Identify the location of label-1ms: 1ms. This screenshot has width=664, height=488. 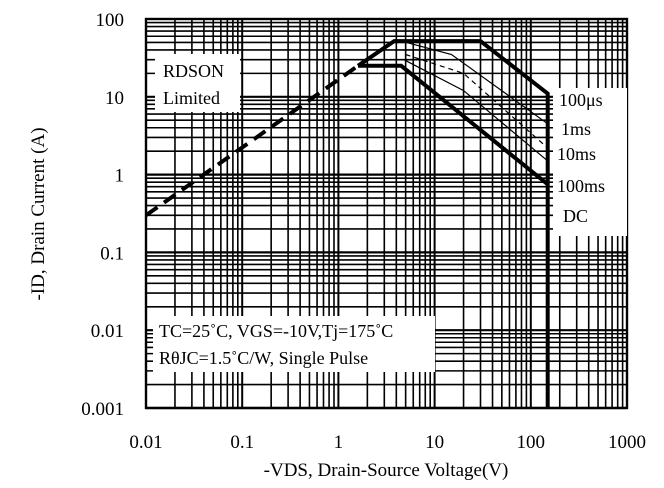
(576, 129).